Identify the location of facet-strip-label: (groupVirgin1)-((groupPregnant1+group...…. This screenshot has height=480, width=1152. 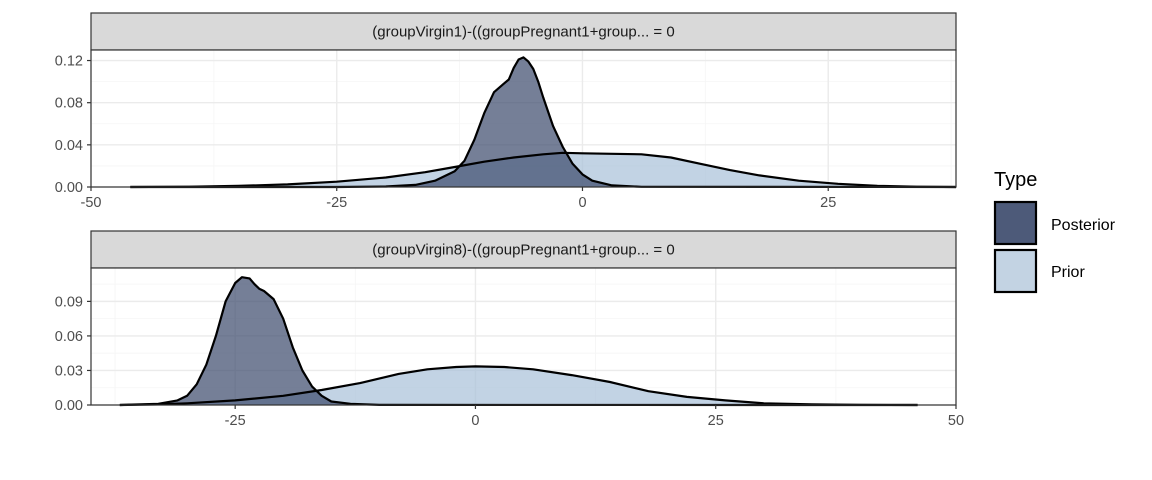
(523, 32).